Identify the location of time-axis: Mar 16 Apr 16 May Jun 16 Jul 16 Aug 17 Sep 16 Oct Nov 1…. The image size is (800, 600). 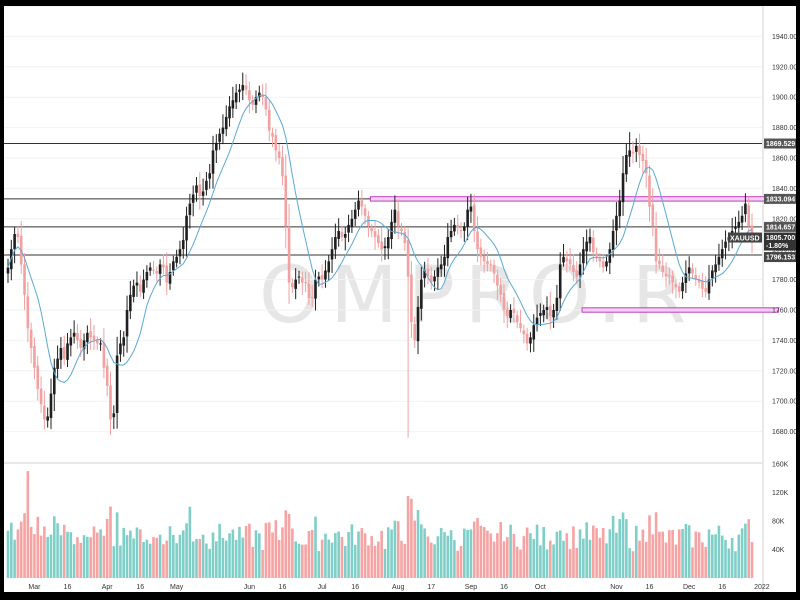
(398, 587).